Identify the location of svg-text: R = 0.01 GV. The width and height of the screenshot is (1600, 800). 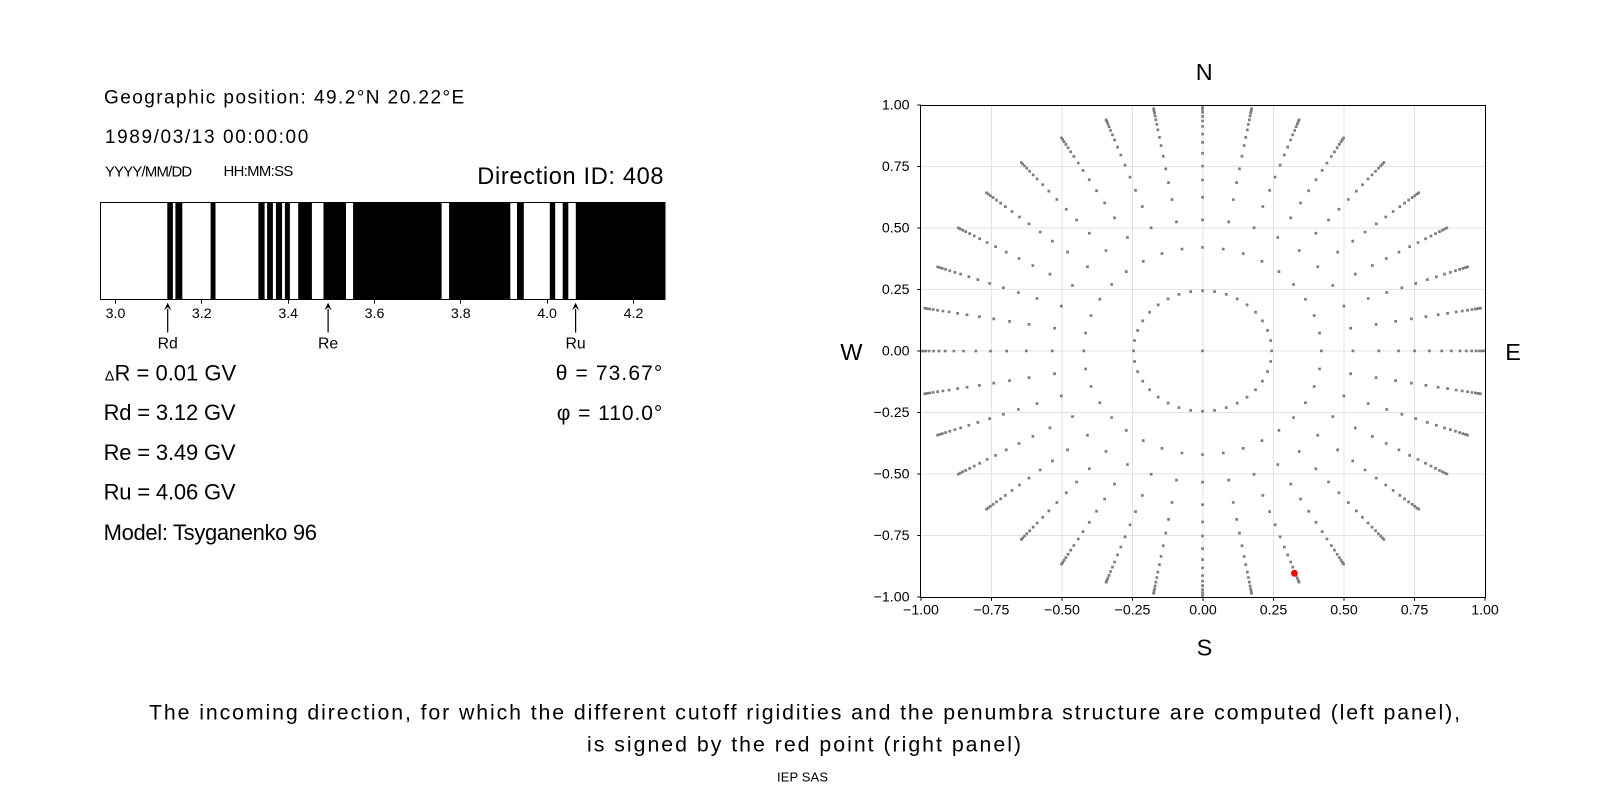
(176, 373).